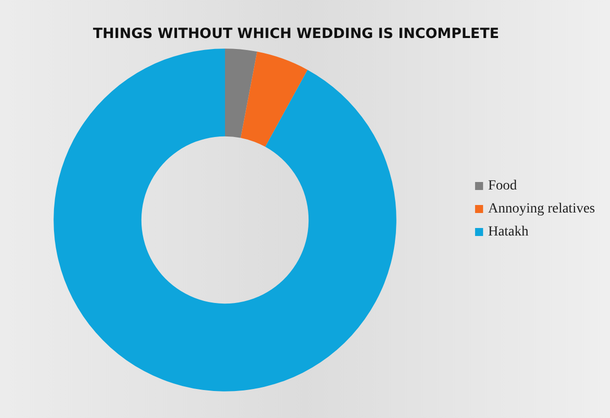 This screenshot has height=418, width=610. Describe the element at coordinates (296, 34) in the screenshot. I see `chart-title: THINGS WITHOUT WHICH WEDDING IS INCOMPLETE` at that location.